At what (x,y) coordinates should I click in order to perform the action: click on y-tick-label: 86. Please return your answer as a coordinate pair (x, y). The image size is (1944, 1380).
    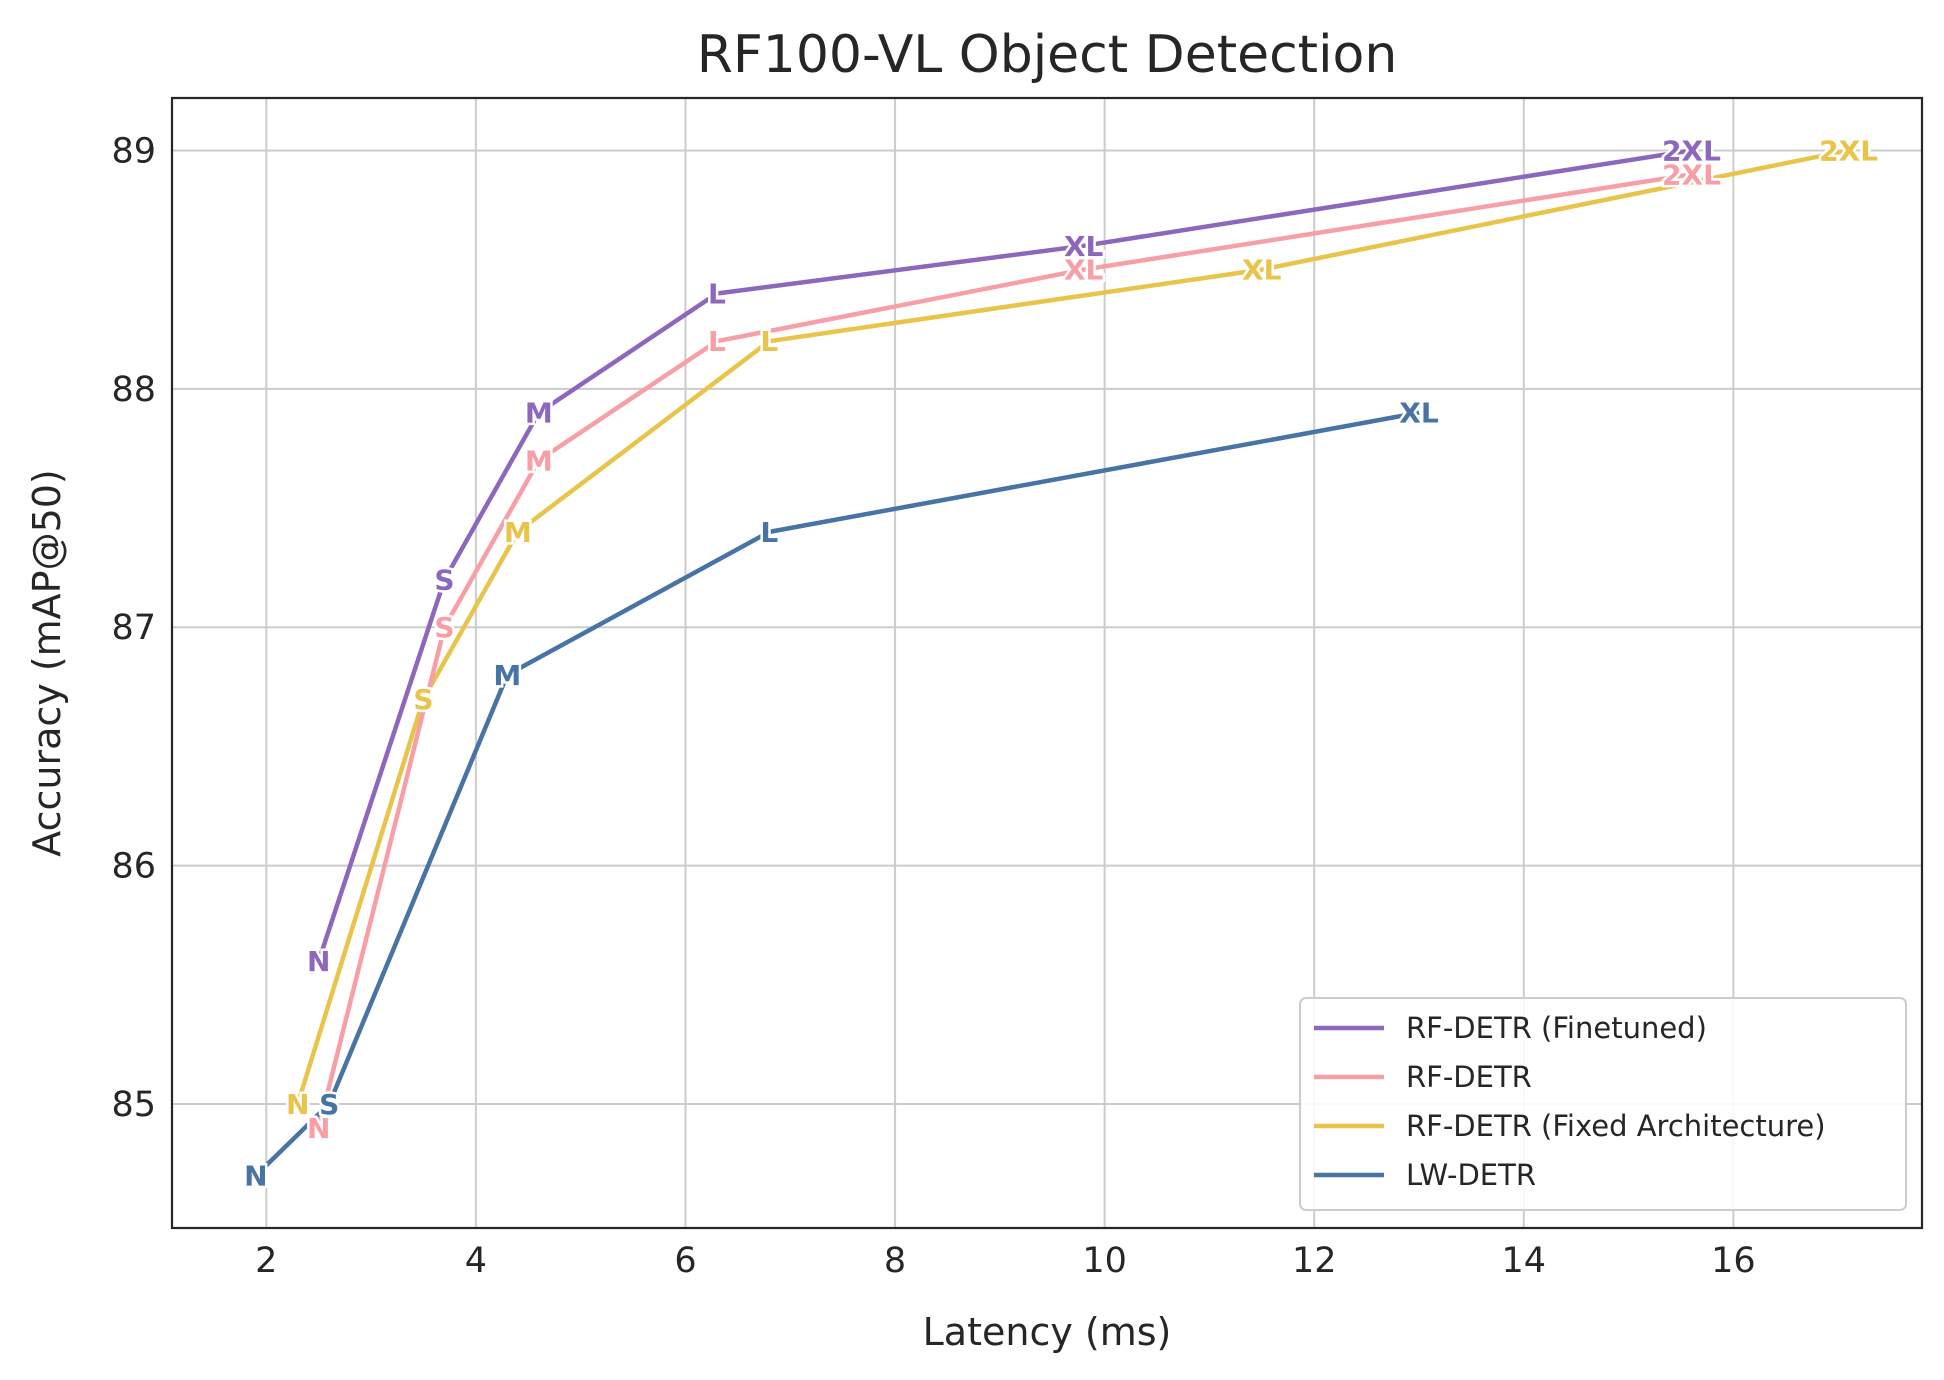
    Looking at the image, I should click on (133, 867).